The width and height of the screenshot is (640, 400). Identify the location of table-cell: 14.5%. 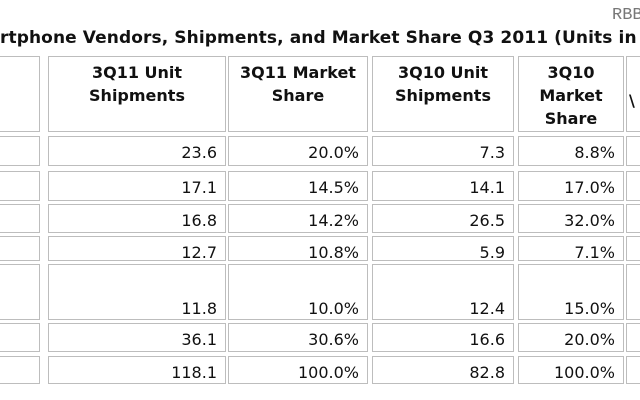
(298, 186).